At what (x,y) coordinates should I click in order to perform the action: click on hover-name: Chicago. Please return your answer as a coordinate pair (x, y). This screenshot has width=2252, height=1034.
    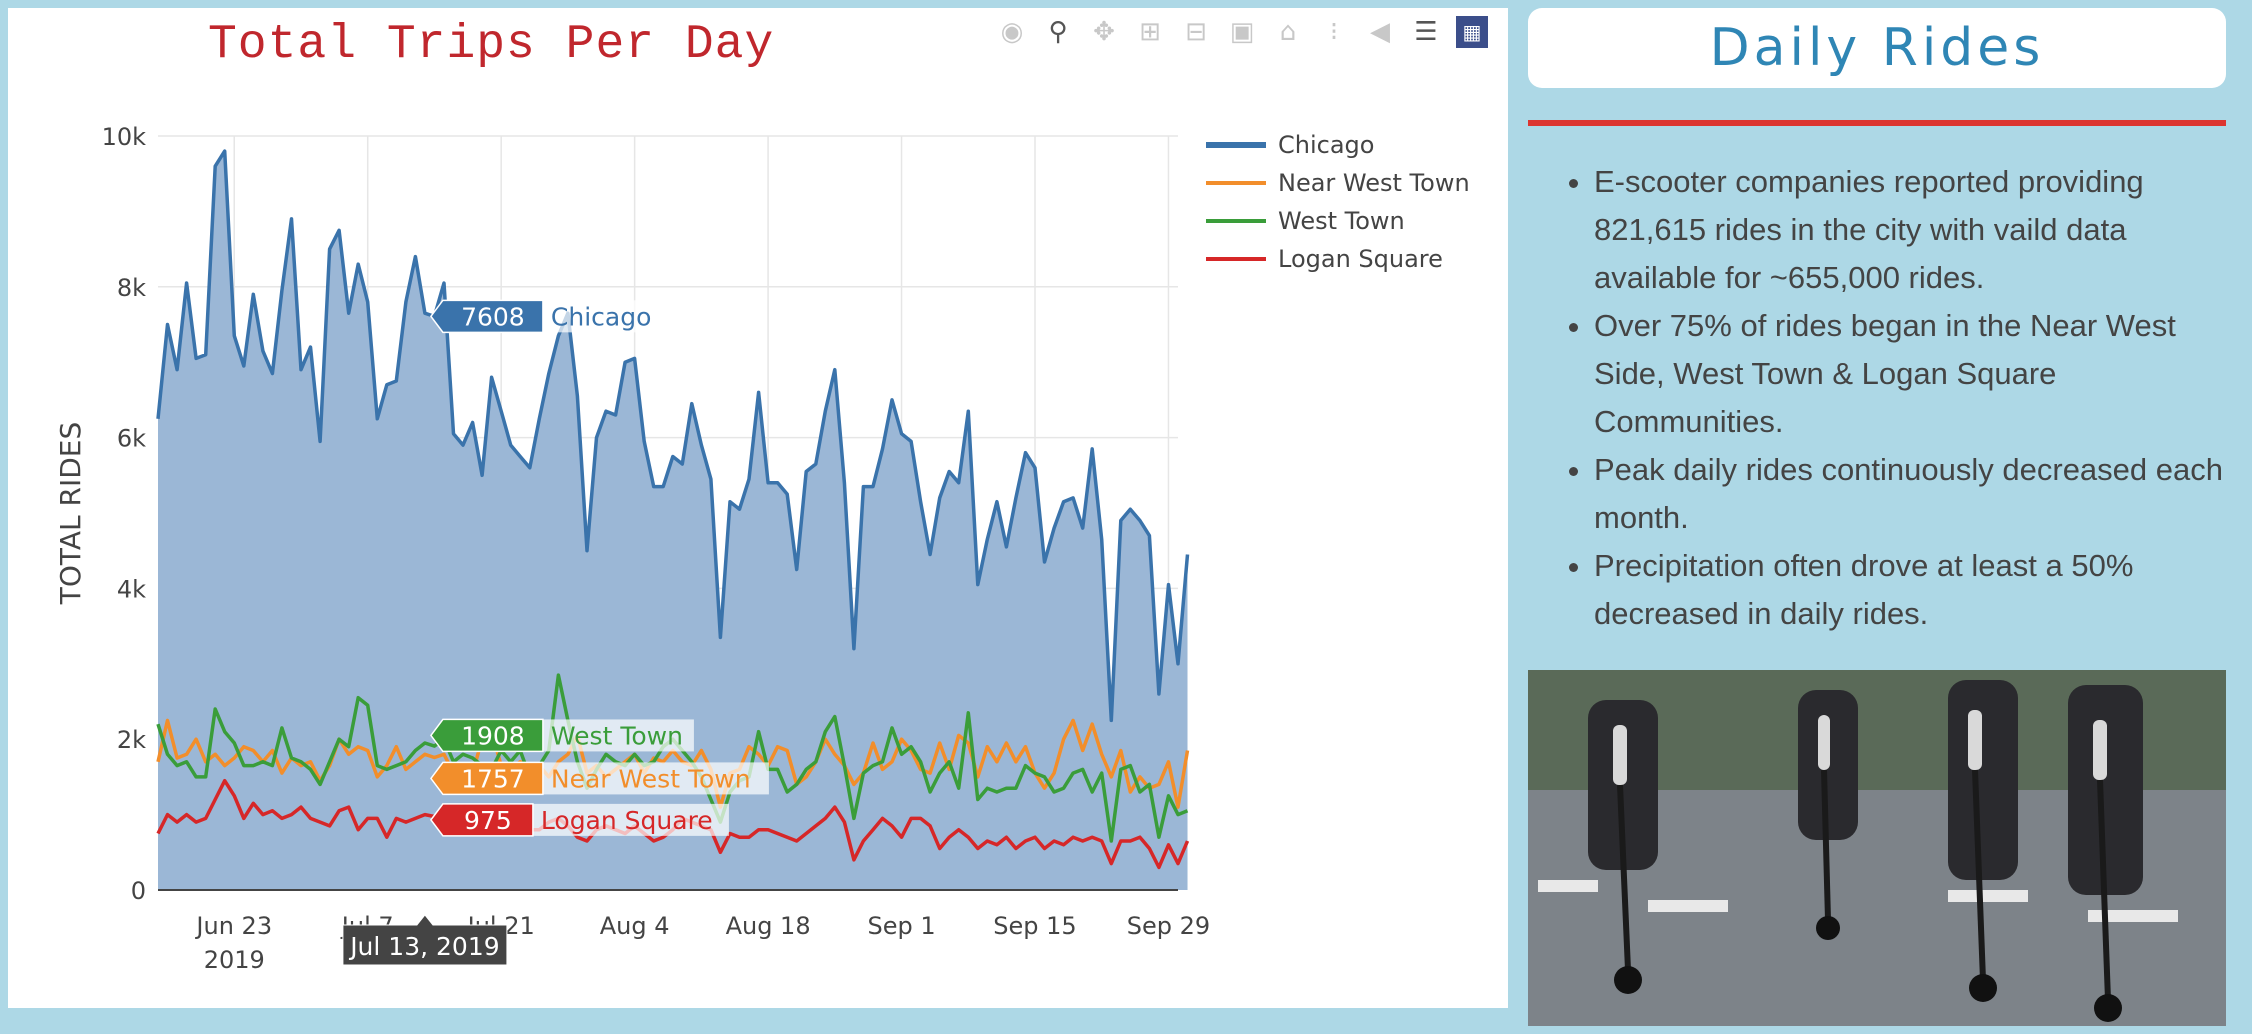
    Looking at the image, I should click on (601, 316).